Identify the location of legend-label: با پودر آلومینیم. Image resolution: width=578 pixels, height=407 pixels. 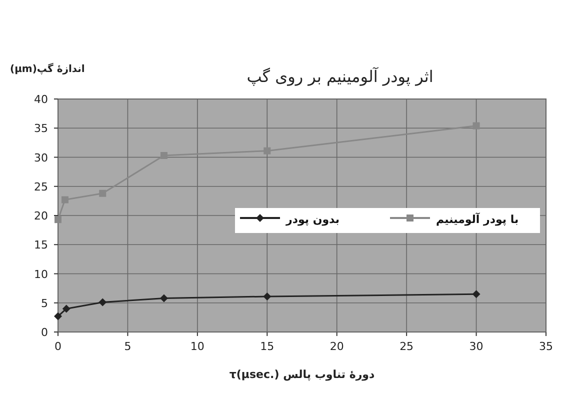
(477, 219).